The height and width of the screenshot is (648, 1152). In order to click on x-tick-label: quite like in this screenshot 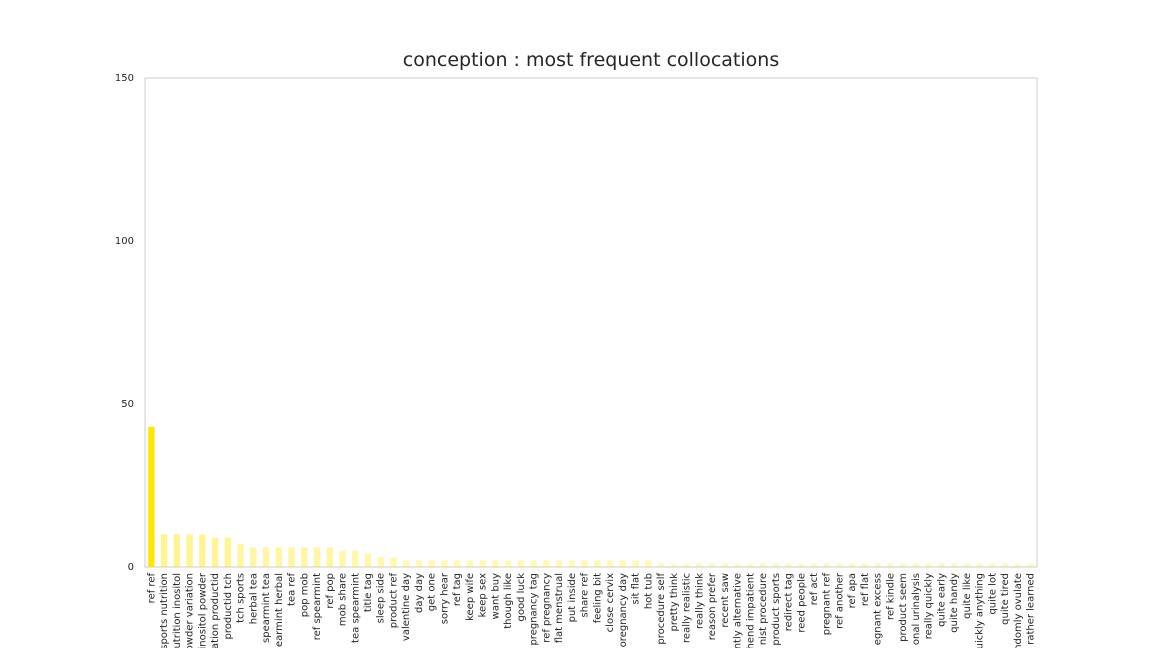, I will do `click(967, 596)`.